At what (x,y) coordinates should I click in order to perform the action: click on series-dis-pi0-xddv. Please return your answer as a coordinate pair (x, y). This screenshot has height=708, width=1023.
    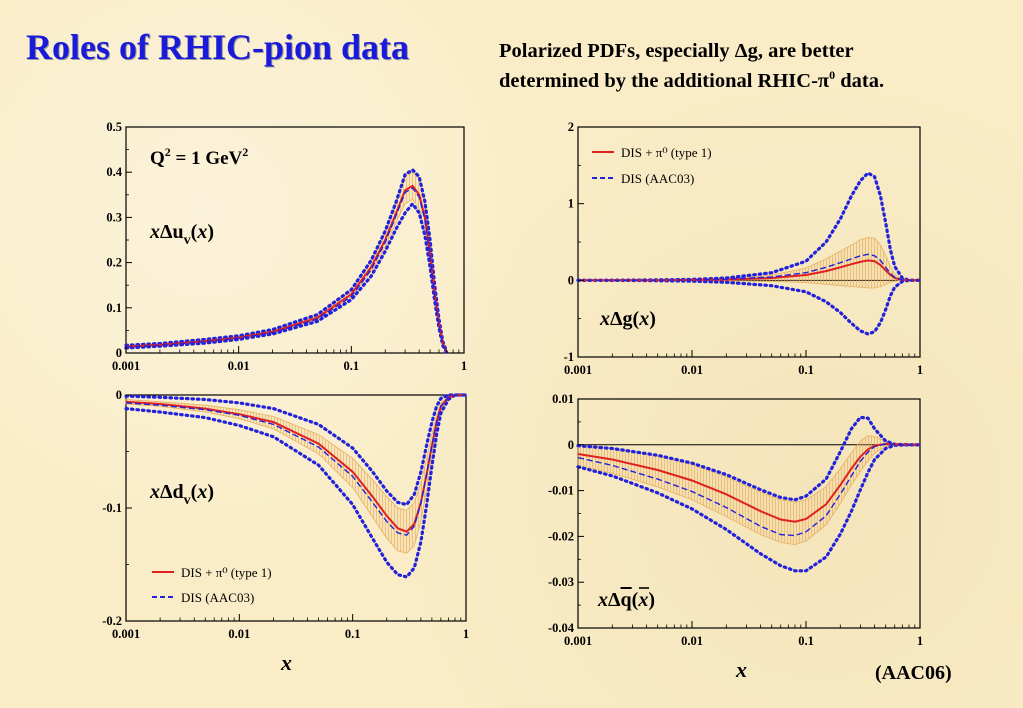
    Looking at the image, I should click on (295, 463).